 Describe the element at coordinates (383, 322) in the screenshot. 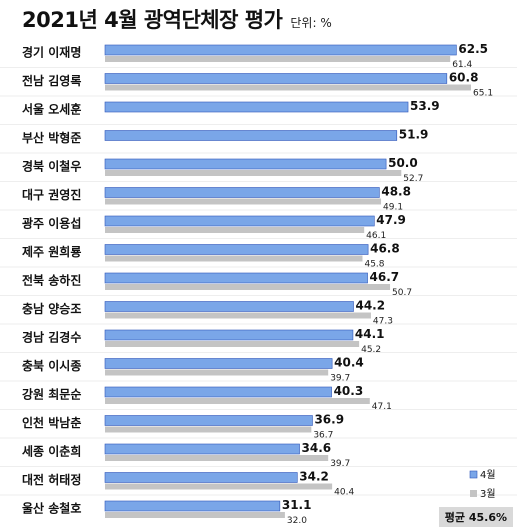

I see `data-label-march: 47.3` at that location.